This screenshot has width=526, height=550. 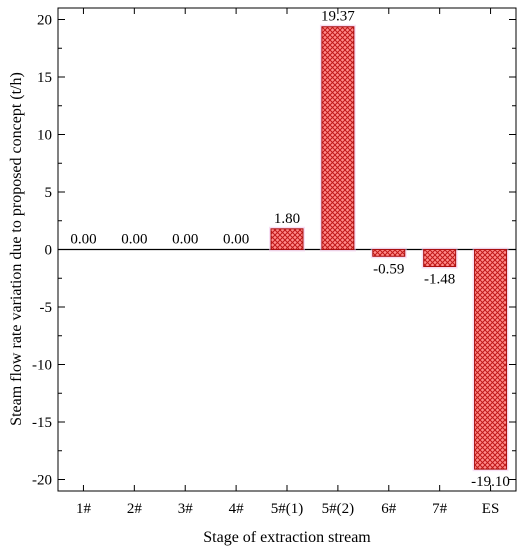 I want to click on y-tick-label: 20, so click(x=44, y=21).